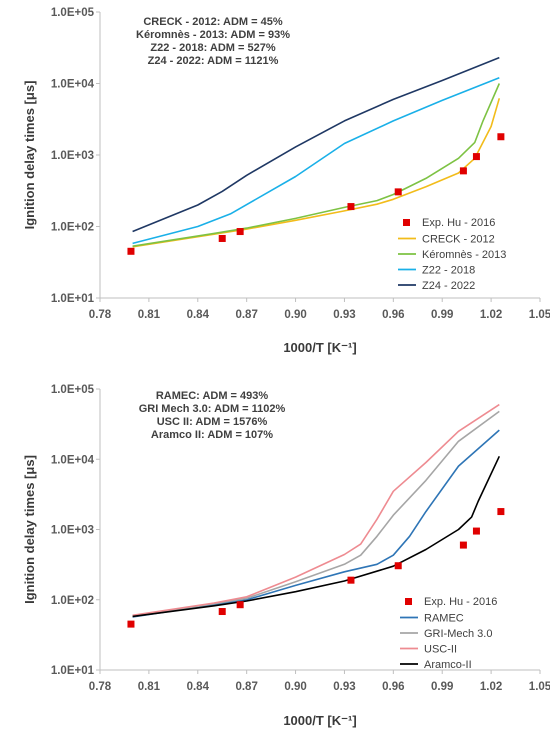 Image resolution: width=550 pixels, height=737 pixels. Describe the element at coordinates (73, 390) in the screenshot. I see `c2-y-tick-label: 1.0E+05` at that location.